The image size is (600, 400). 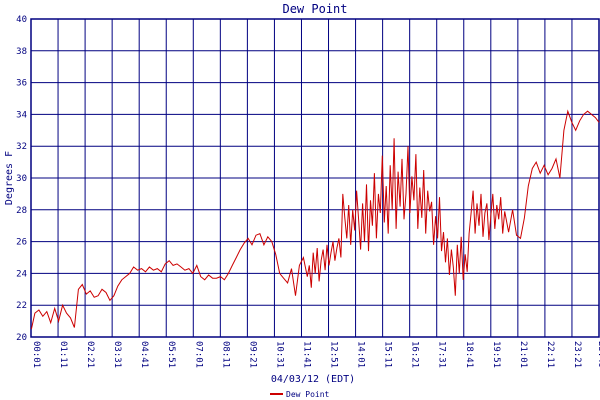 What do you see at coordinates (388, 354) in the screenshot?
I see `x-tick-label: 15:11` at bounding box center [388, 354].